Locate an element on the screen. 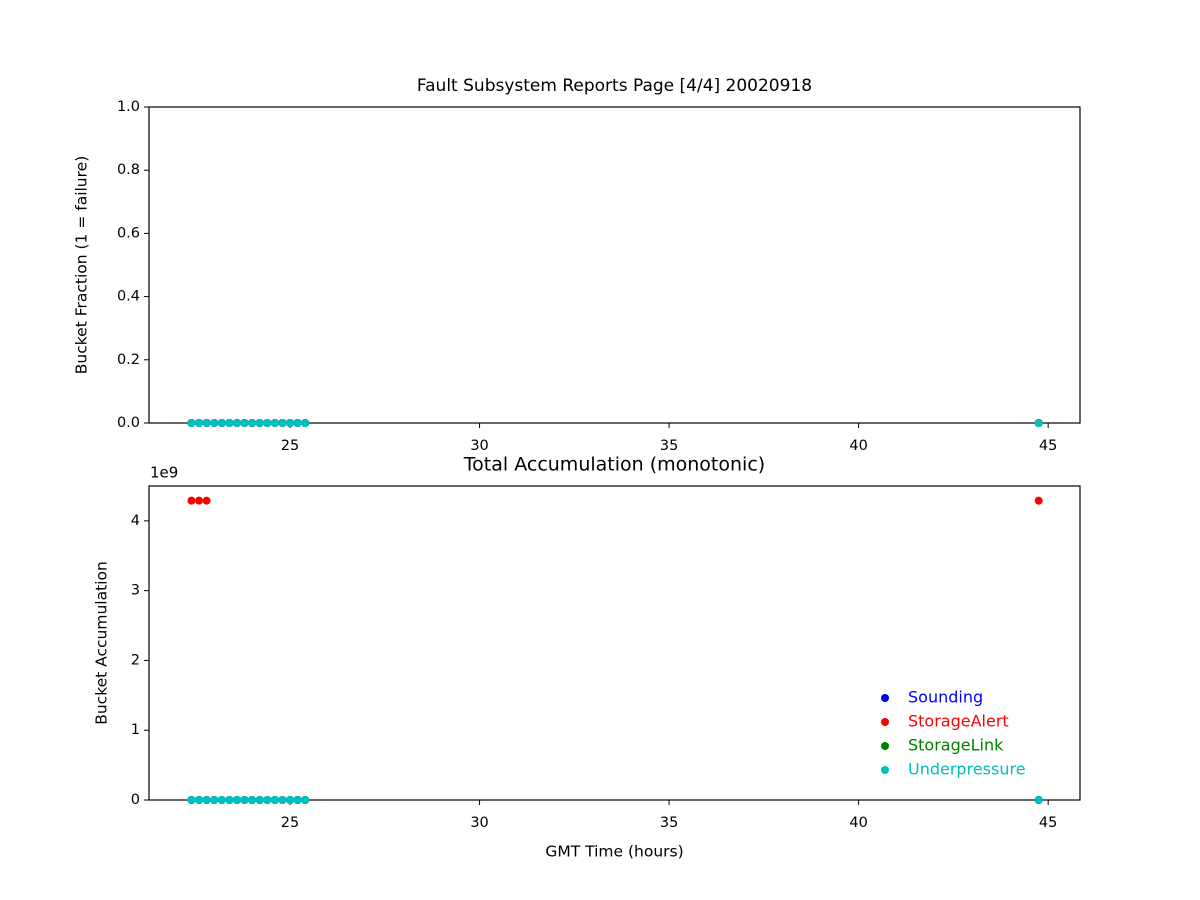  y-tick-label: 0.8 is located at coordinates (128, 170).